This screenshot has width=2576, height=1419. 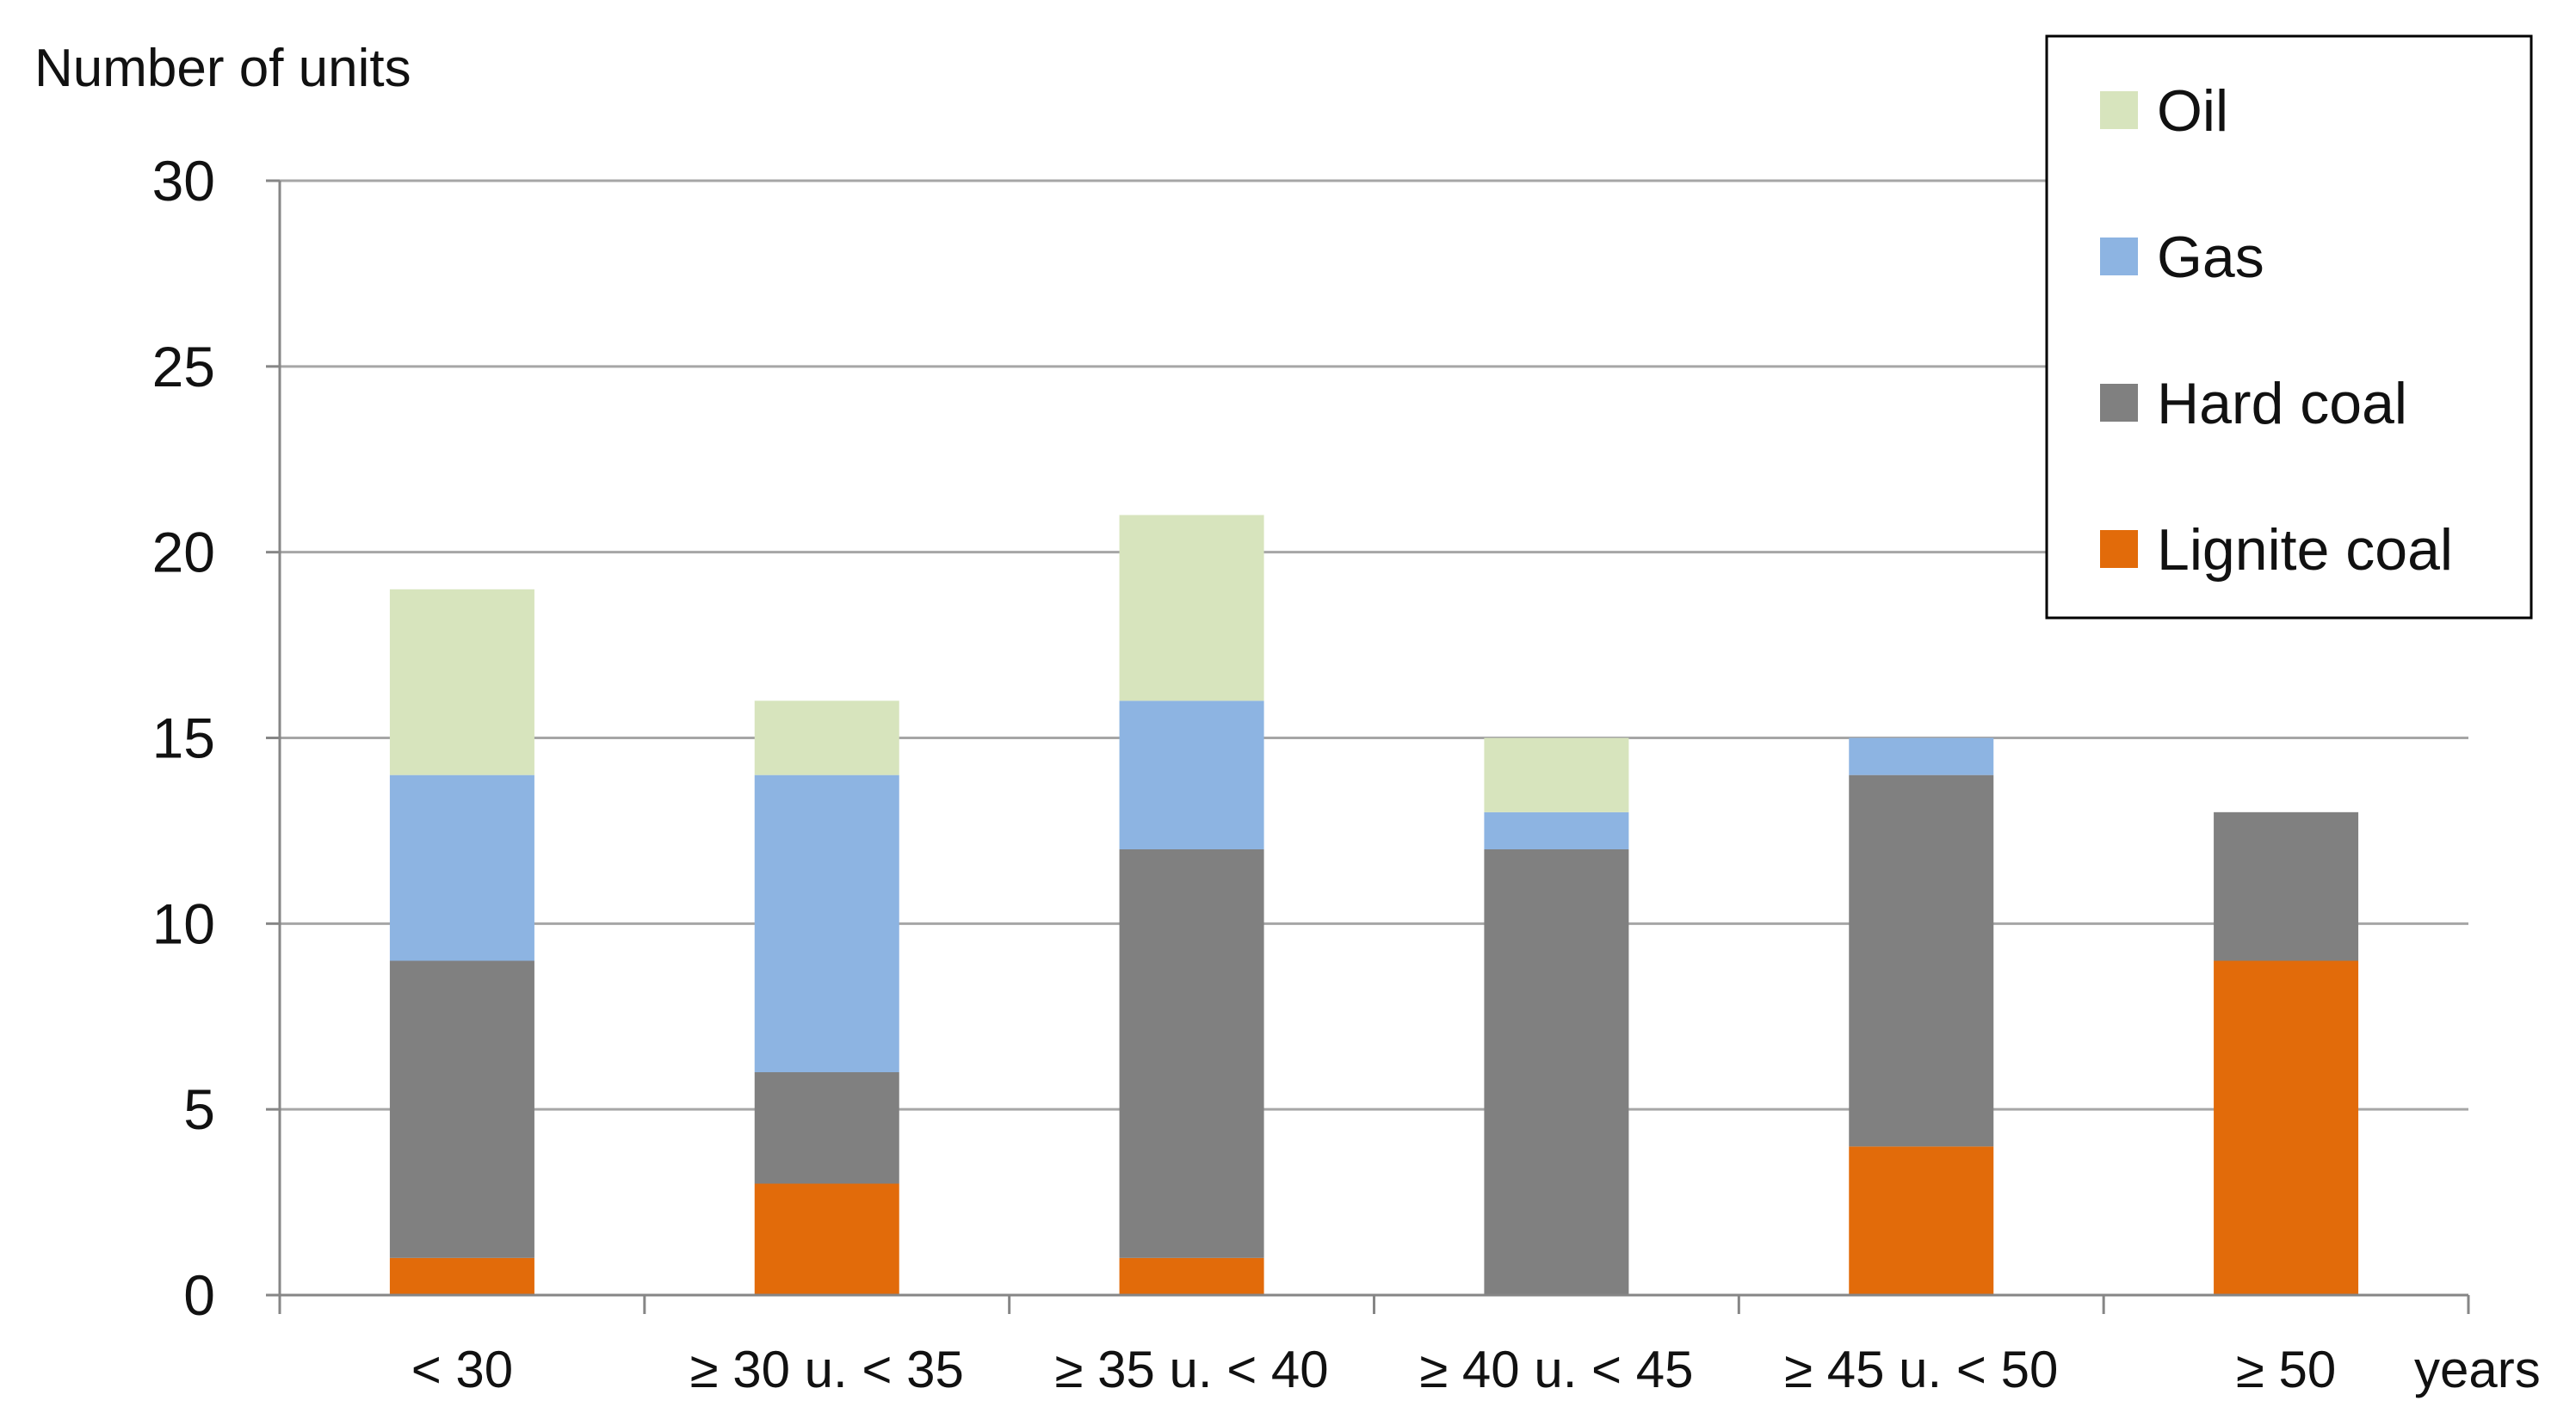 What do you see at coordinates (183, 181) in the screenshot?
I see `y-tick-label-30: 30` at bounding box center [183, 181].